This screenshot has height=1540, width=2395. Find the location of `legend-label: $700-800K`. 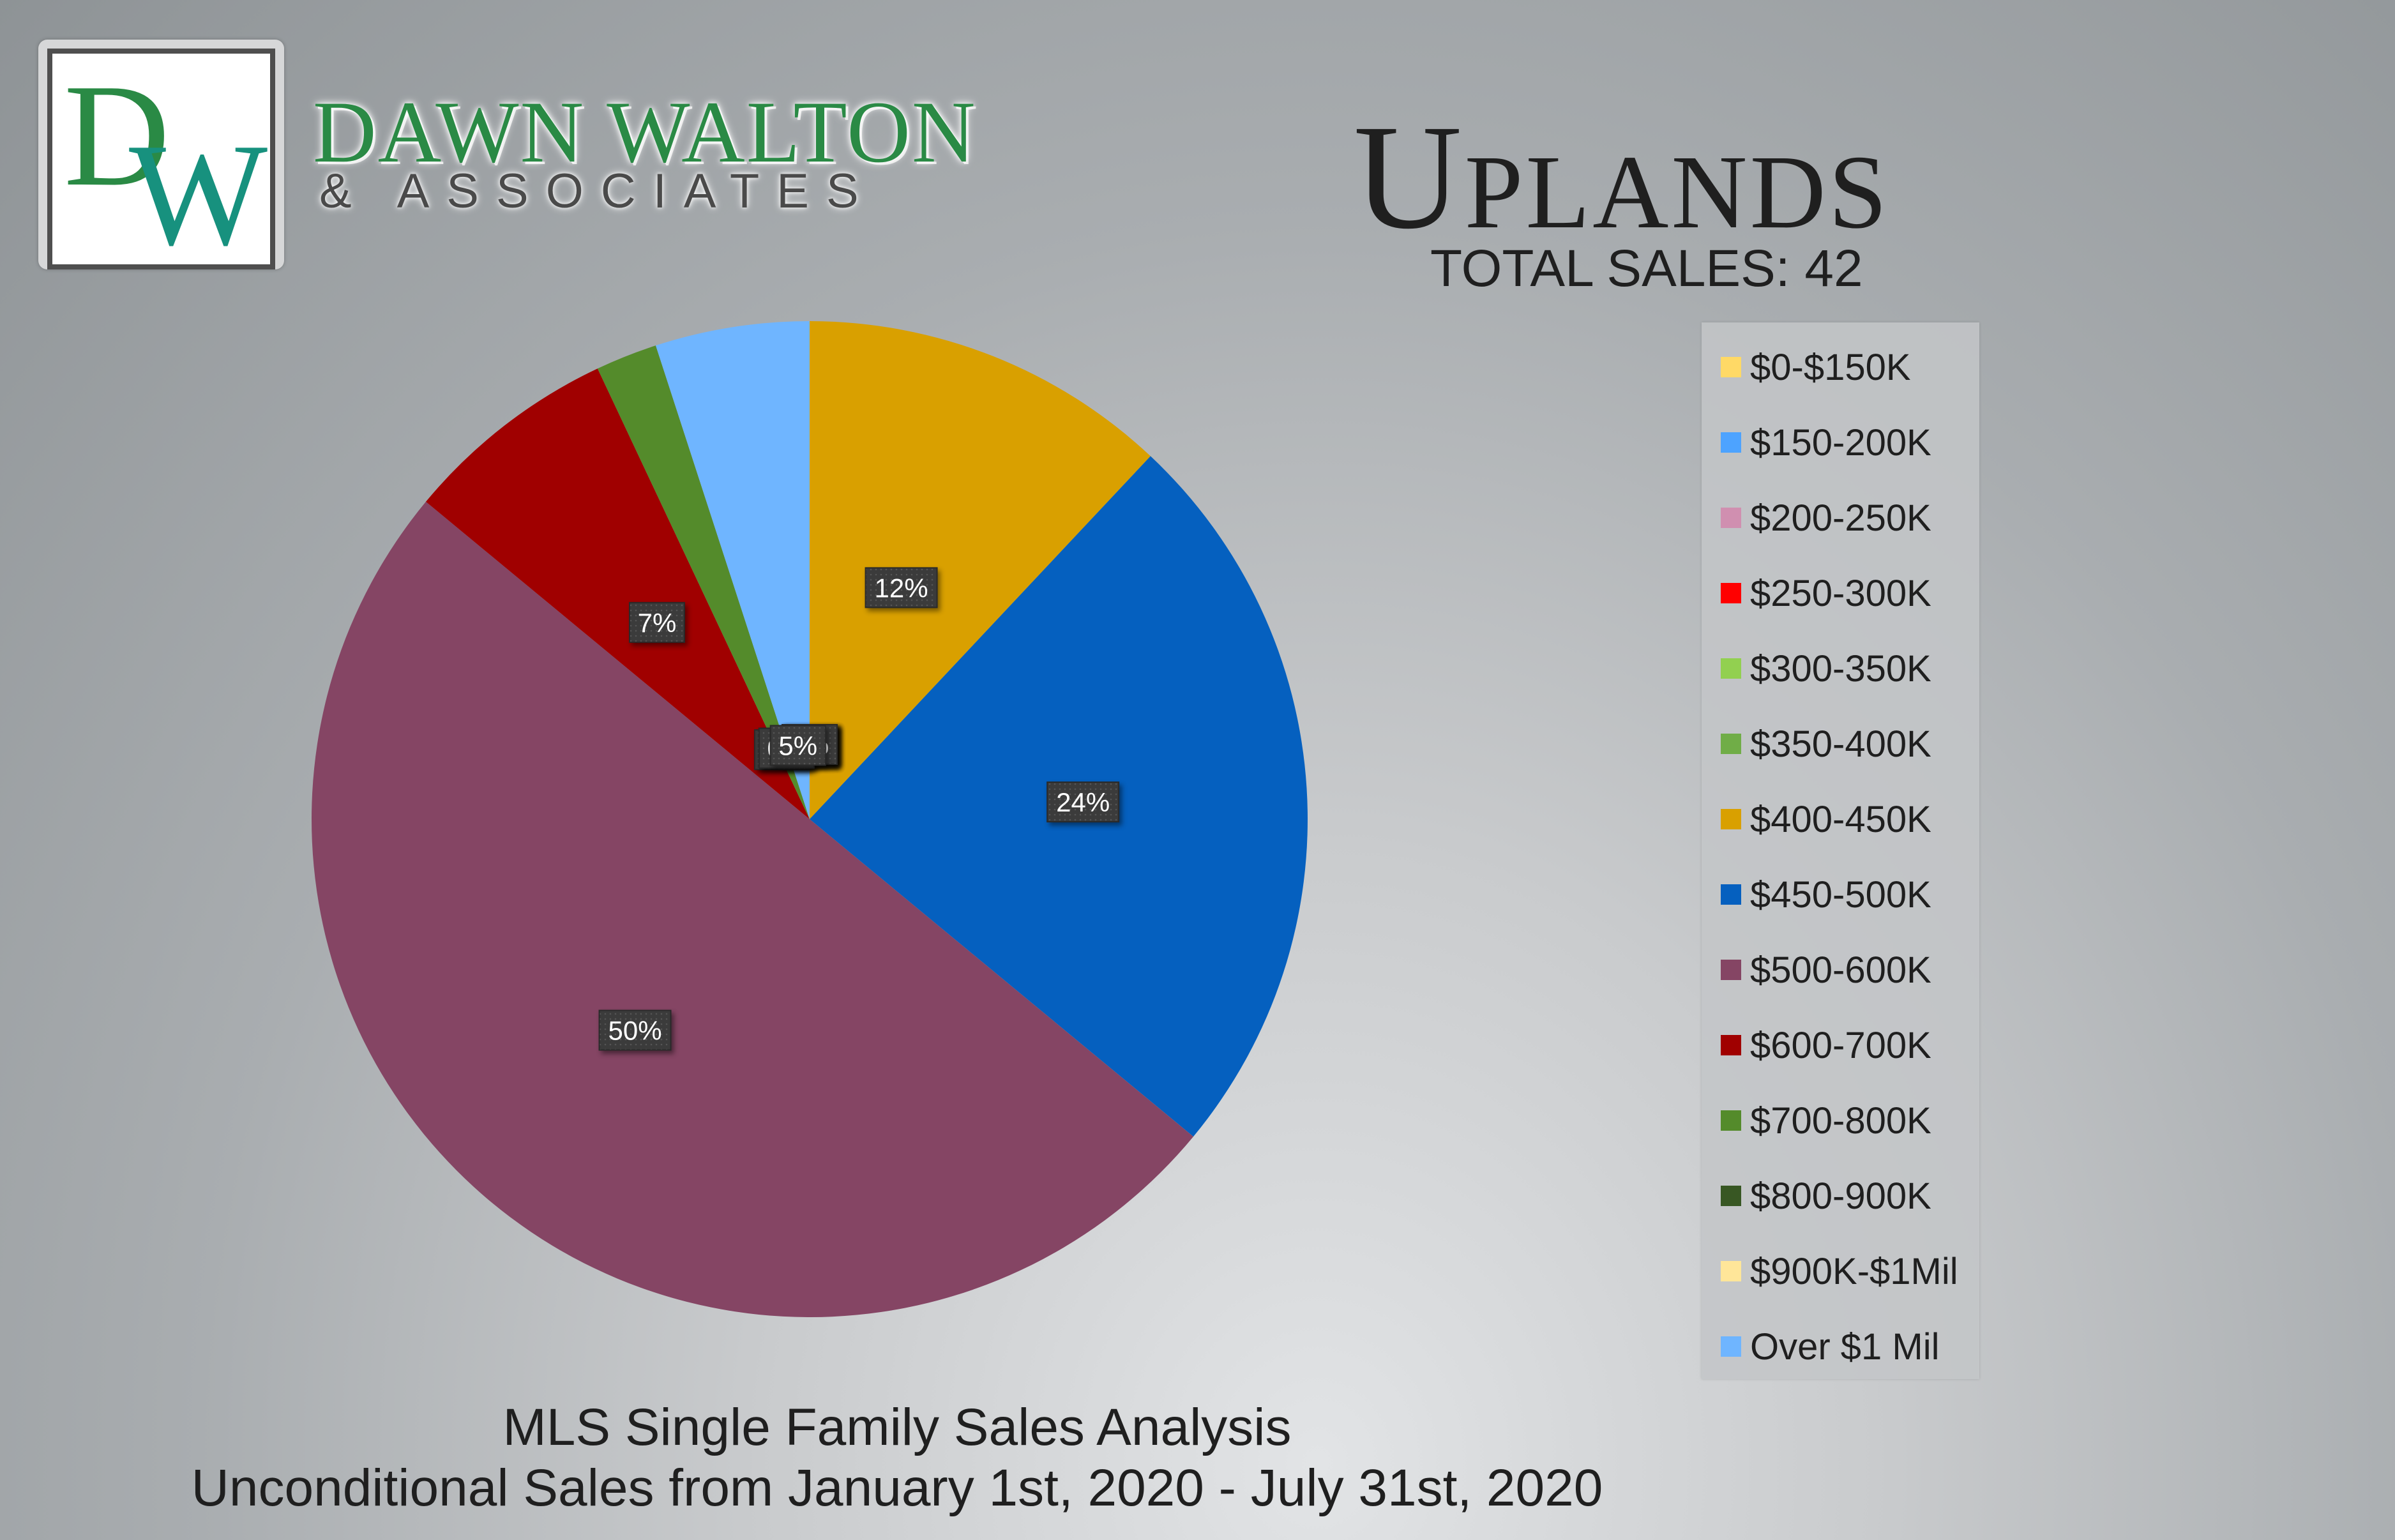

legend-label: $700-800K is located at coordinates (1840, 1120).